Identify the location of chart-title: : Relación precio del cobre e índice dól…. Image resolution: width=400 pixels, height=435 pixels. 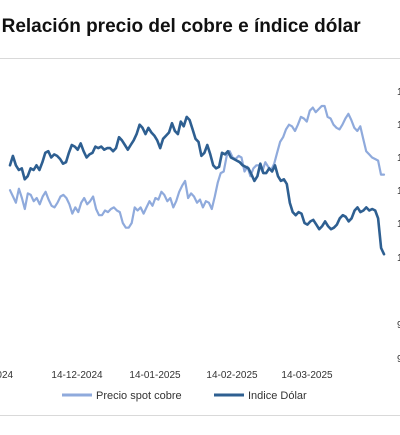
(180, 26).